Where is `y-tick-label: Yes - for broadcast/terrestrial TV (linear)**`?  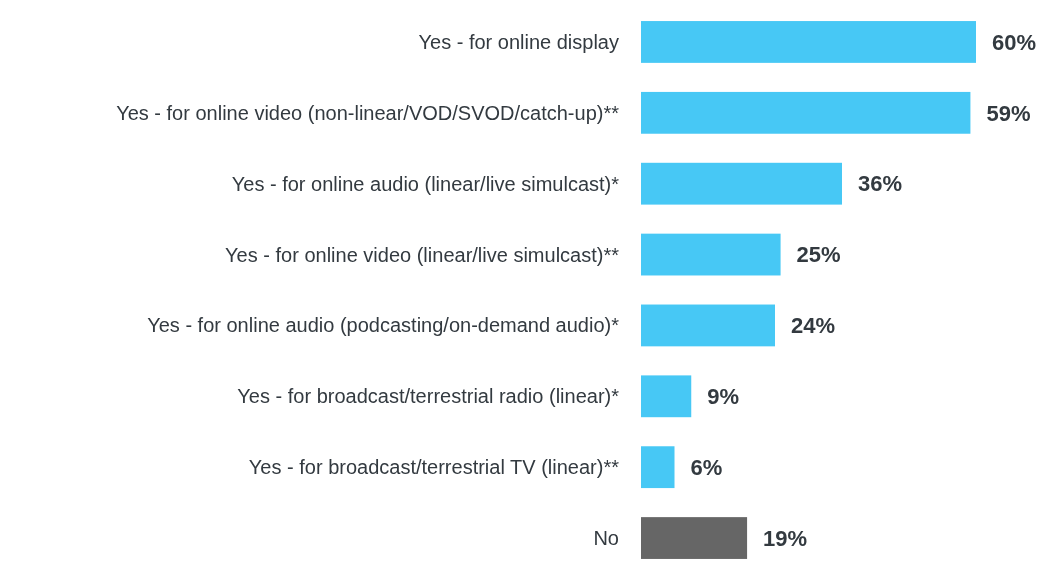
y-tick-label: Yes - for broadcast/terrestrial TV (linear)** is located at coordinates (434, 467).